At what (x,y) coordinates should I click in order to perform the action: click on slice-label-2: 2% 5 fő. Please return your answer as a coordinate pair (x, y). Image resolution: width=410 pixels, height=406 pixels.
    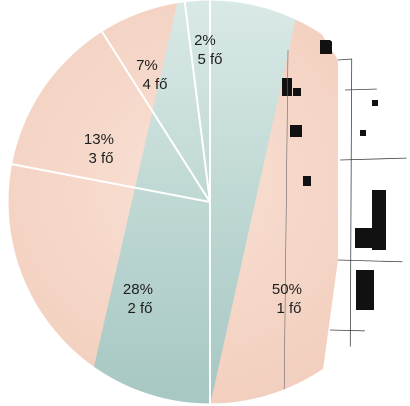
    Looking at the image, I should click on (208, 50).